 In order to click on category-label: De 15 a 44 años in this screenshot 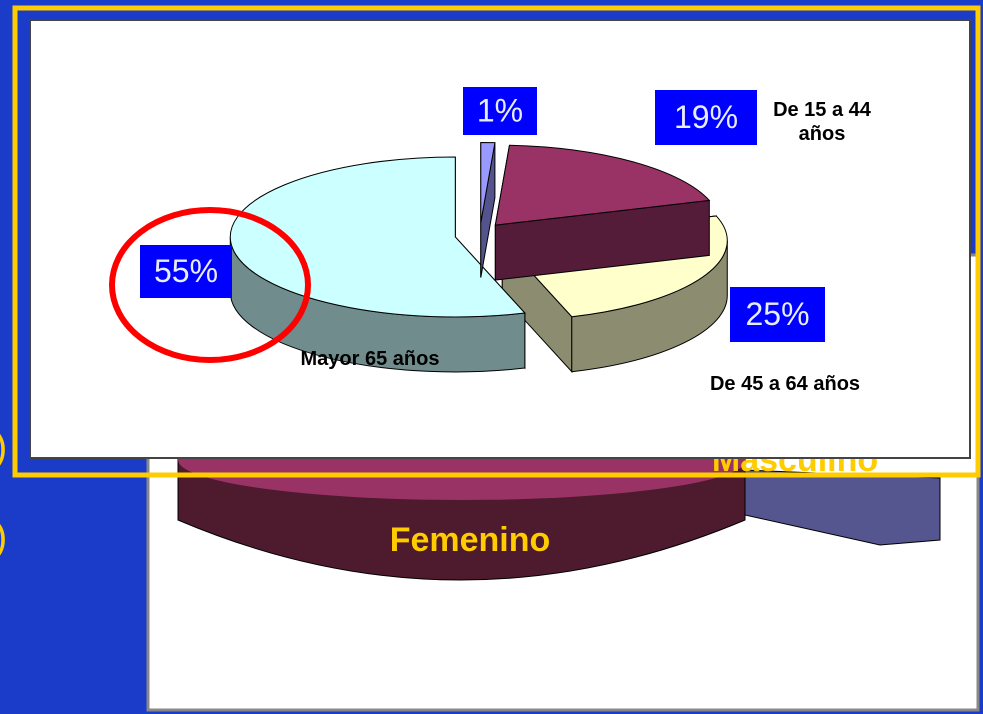, I will do `click(822, 122)`.